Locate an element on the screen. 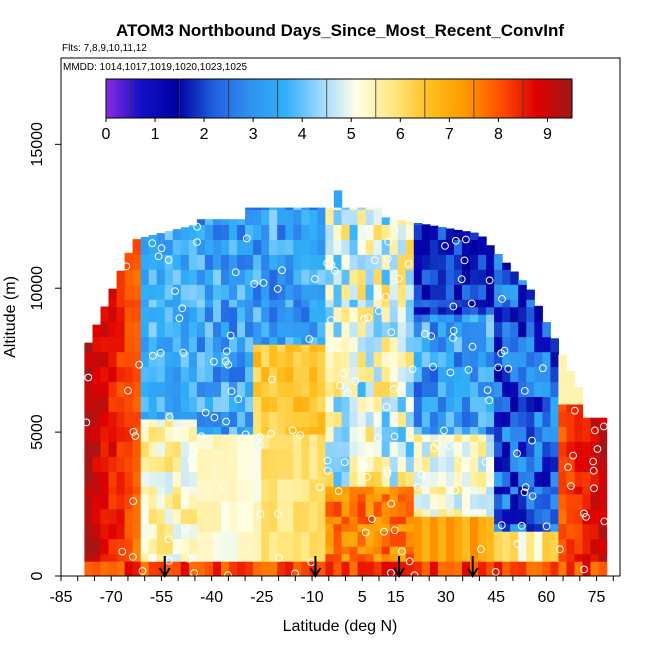  y-tick-label: 0 is located at coordinates (37, 575).